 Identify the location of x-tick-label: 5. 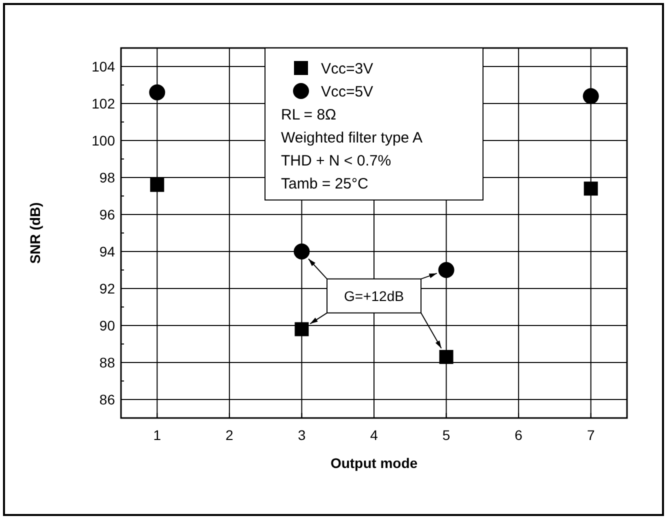
(446, 435).